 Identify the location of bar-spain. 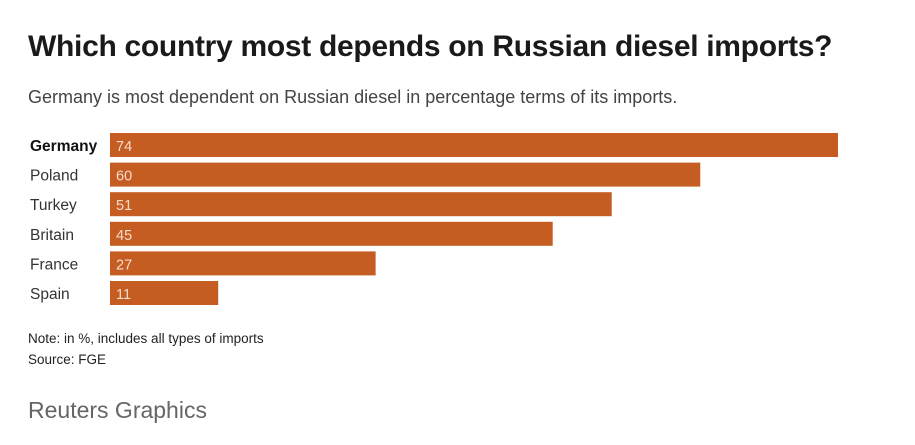
(164, 293).